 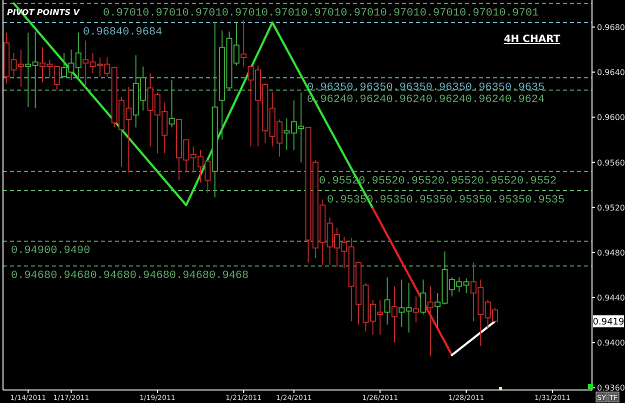 I want to click on y-tick-label: 0.9640, so click(x=611, y=73).